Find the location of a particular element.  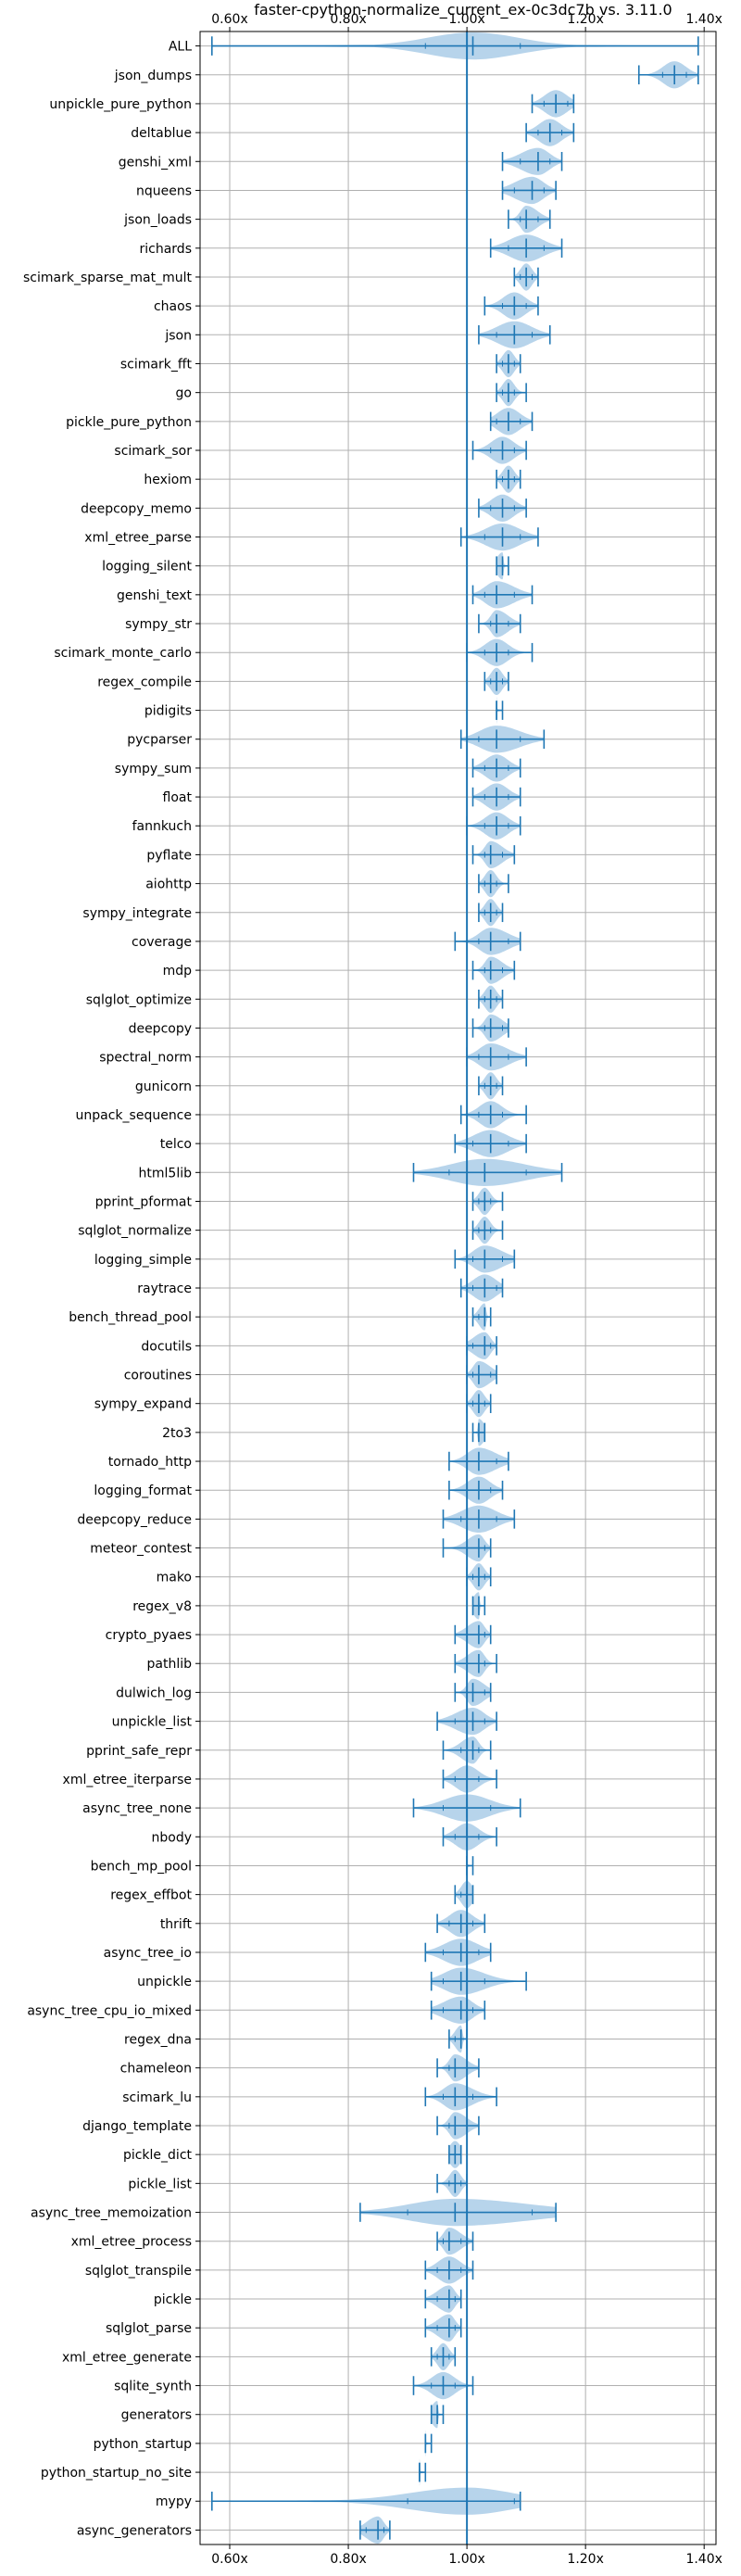

benchmark-label: meteor_contest is located at coordinates (141, 1549).